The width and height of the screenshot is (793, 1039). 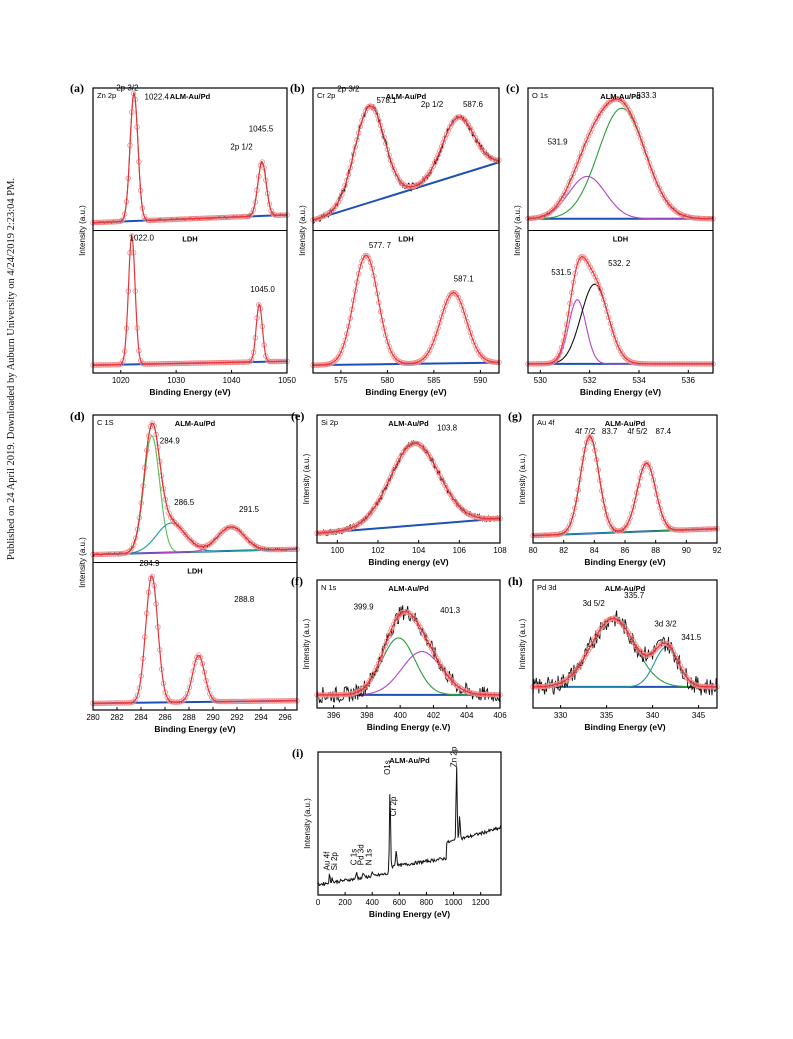 What do you see at coordinates (607, 715) in the screenshot?
I see `x-tick-label: 335` at bounding box center [607, 715].